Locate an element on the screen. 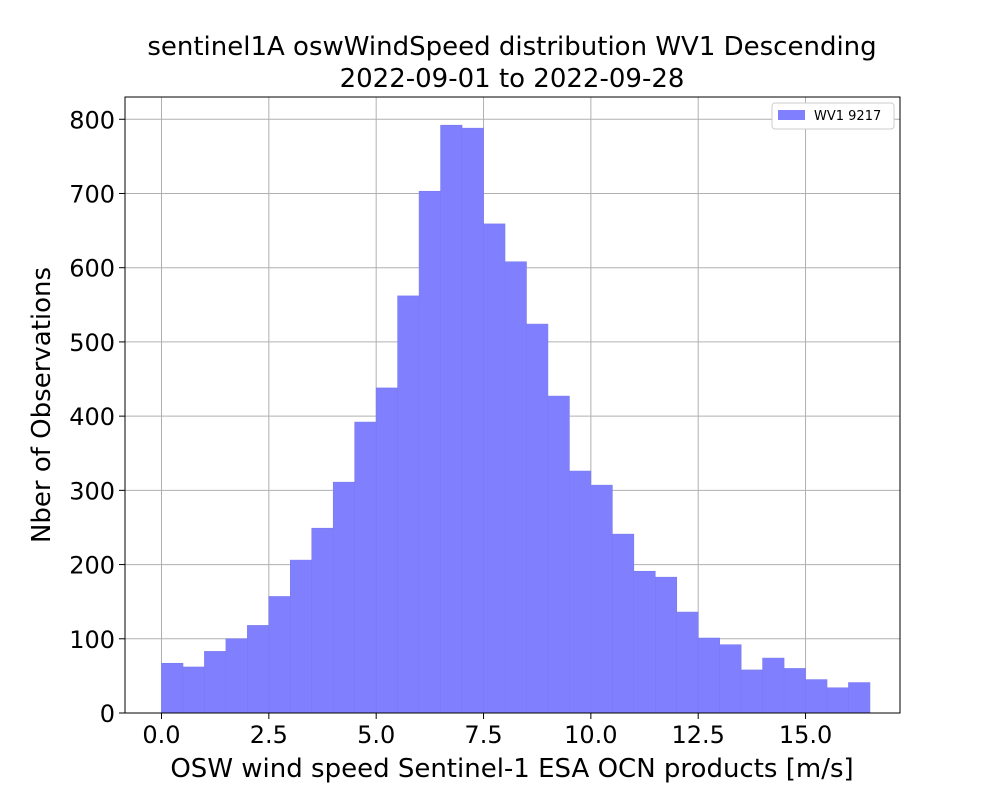 Image resolution: width=1000 pixels, height=805 pixels. y-axis-label: Nber of Observations is located at coordinates (42, 405).